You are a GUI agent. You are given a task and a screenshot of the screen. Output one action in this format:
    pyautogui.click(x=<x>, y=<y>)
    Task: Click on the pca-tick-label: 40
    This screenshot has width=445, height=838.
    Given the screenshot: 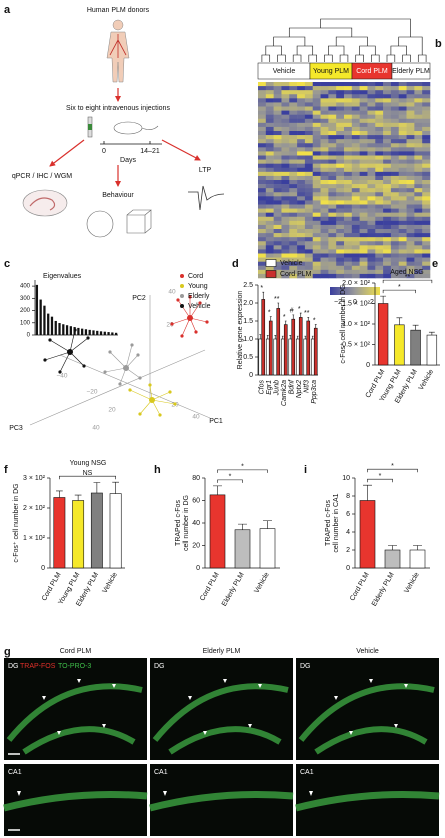 What is the action you would take?
    pyautogui.click(x=172, y=292)
    